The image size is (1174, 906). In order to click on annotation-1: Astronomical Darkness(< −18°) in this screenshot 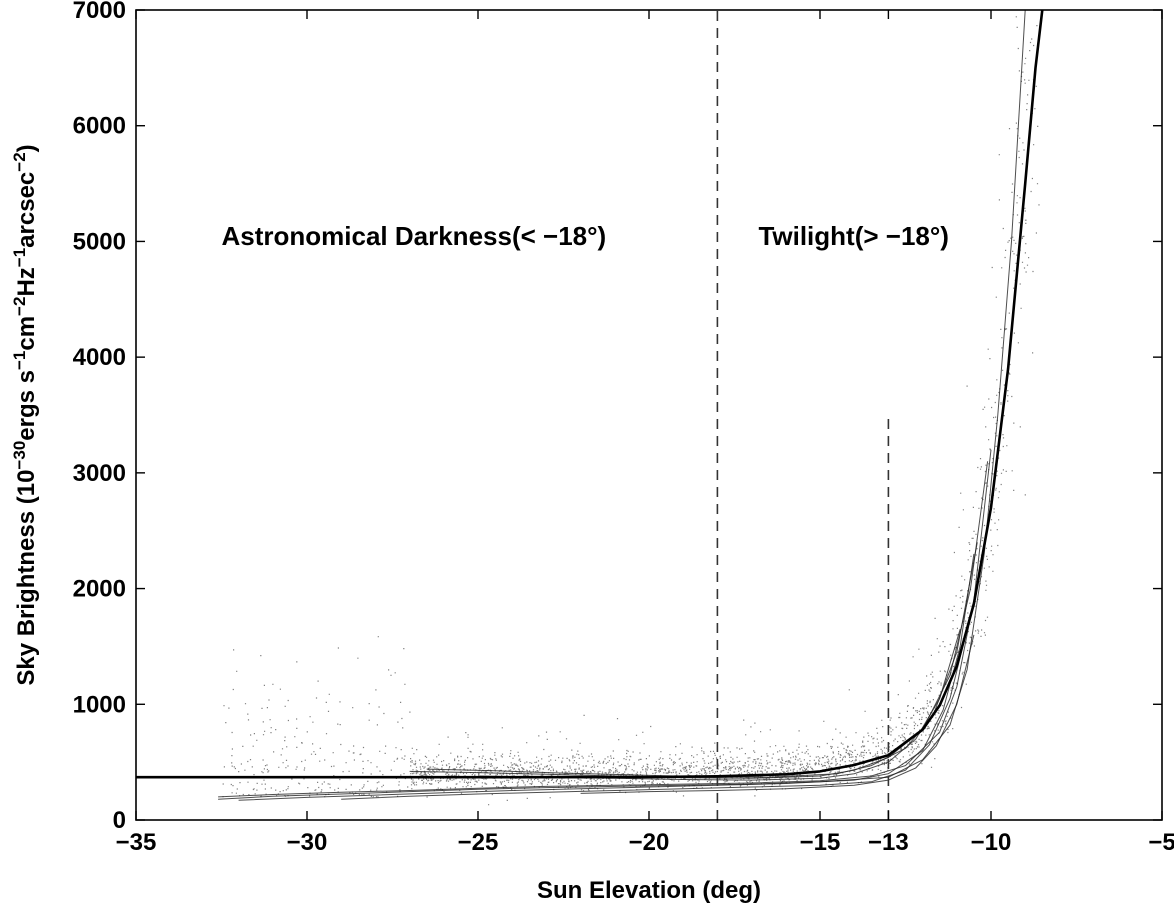, I will do `click(414, 236)`.